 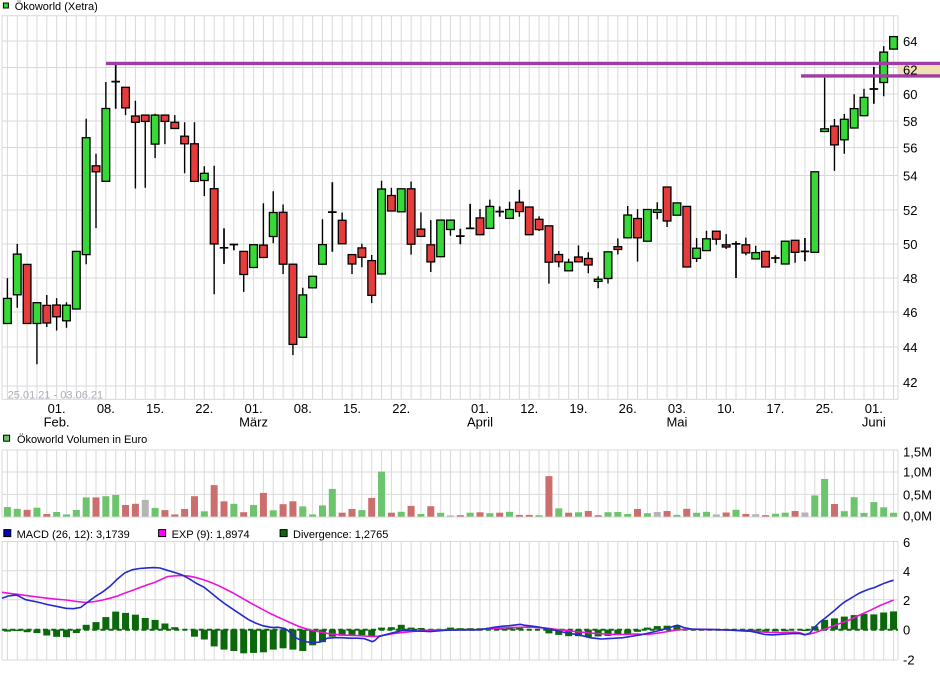 What do you see at coordinates (529, 408) in the screenshot?
I see `svg-text: 12.` at bounding box center [529, 408].